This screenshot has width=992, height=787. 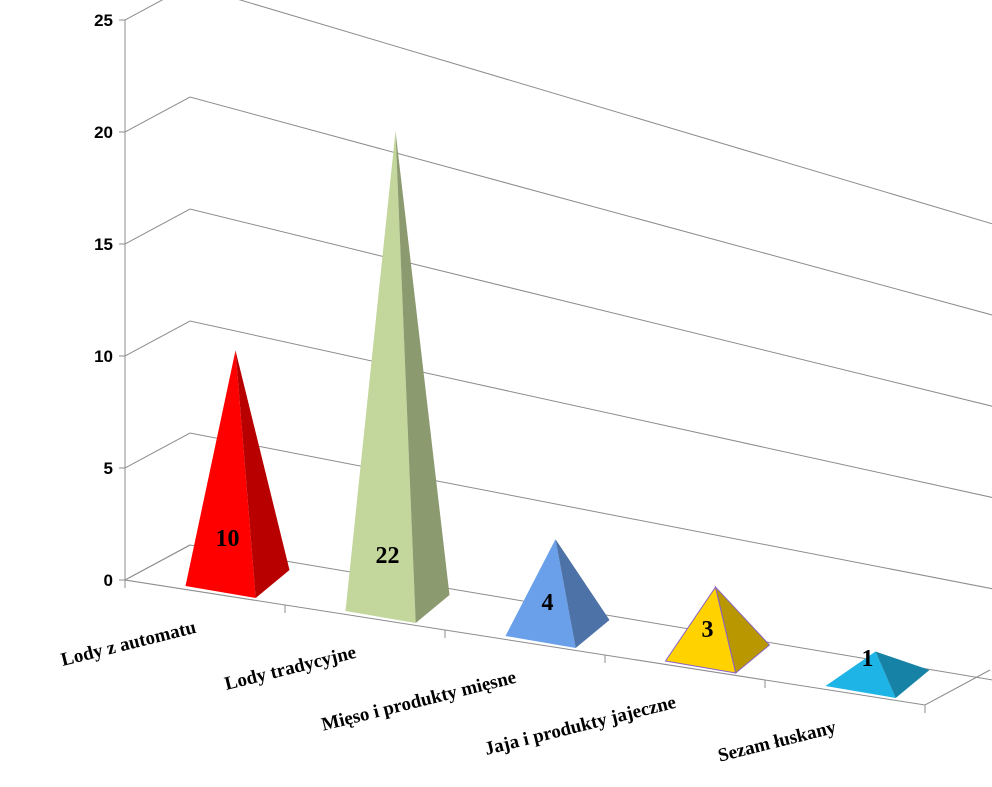 I want to click on y-tick-label: 20, so click(x=103, y=132).